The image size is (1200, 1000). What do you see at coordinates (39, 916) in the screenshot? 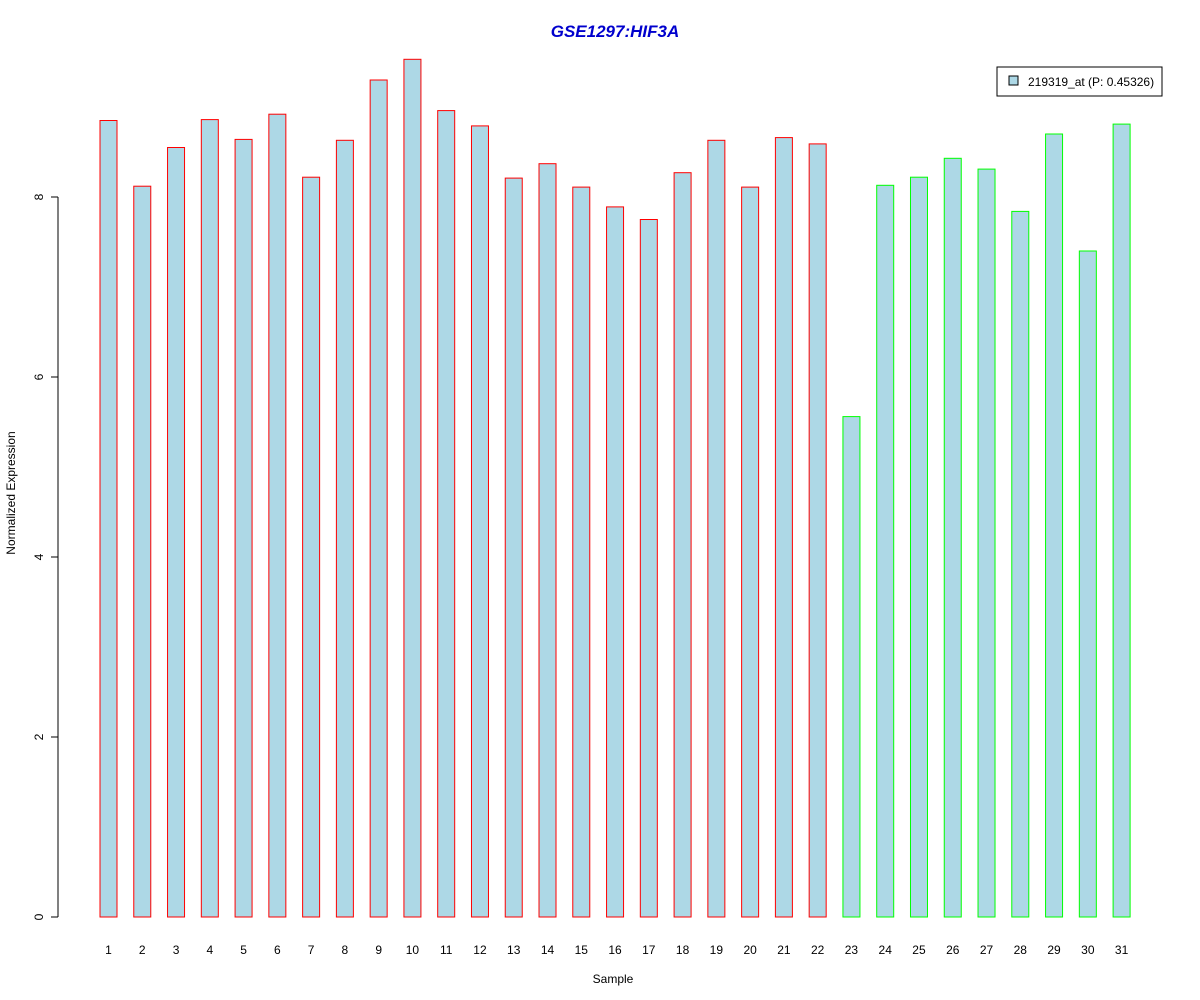
I see `y-tick-label: 0` at bounding box center [39, 916].